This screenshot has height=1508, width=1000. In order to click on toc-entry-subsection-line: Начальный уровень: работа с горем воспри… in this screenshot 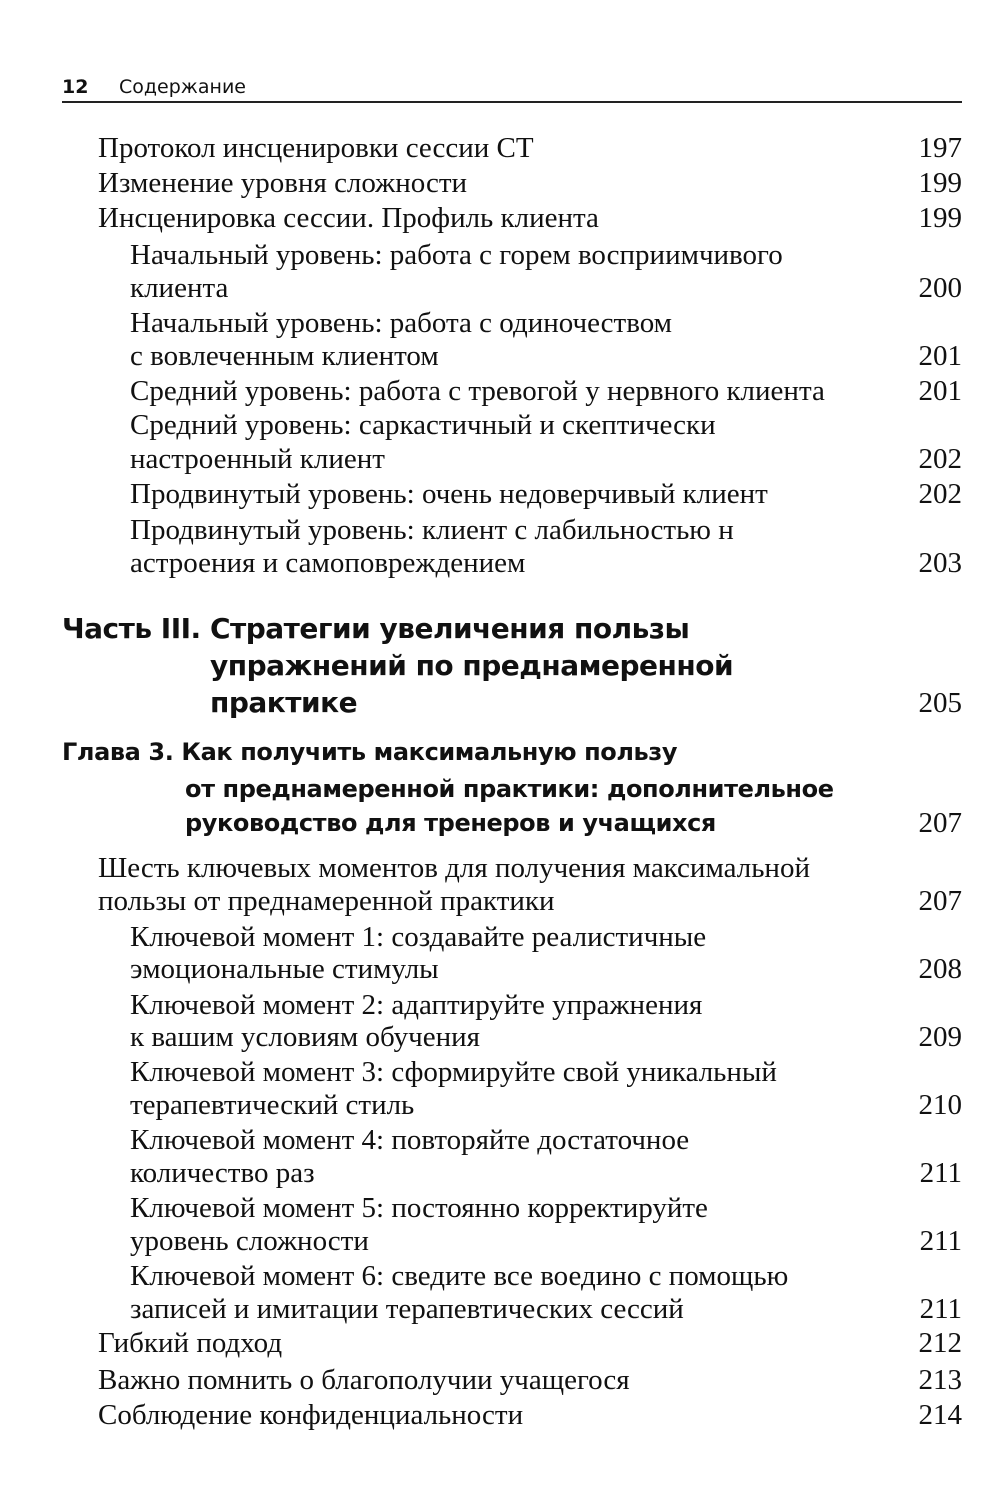, I will do `click(456, 255)`.